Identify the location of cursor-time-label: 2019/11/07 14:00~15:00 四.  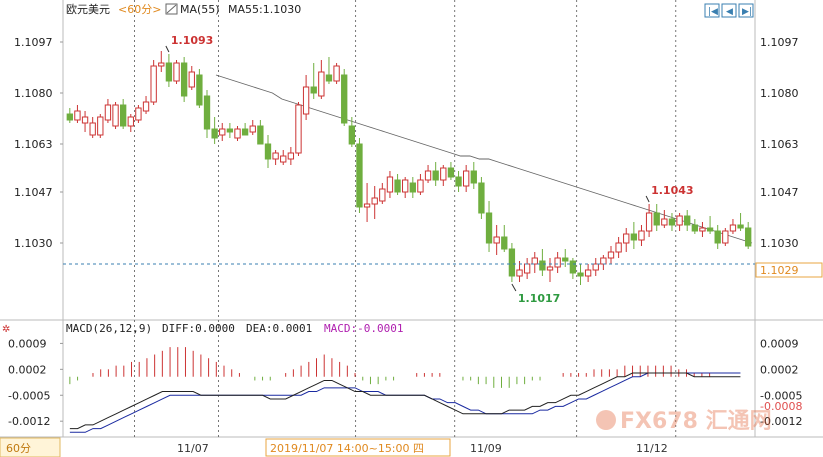
(347, 448).